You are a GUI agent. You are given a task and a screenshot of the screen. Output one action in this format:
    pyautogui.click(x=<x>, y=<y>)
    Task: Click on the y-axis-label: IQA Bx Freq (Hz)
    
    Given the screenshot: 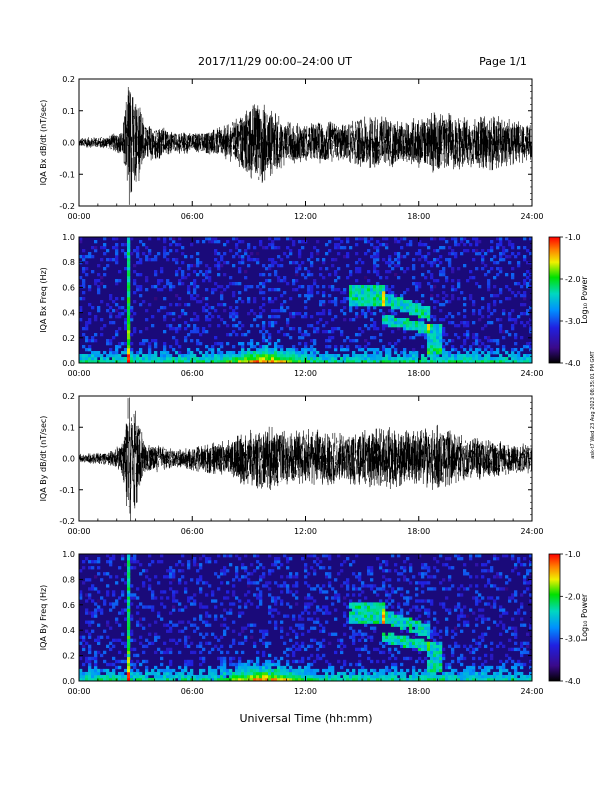 What is the action you would take?
    pyautogui.click(x=43, y=300)
    